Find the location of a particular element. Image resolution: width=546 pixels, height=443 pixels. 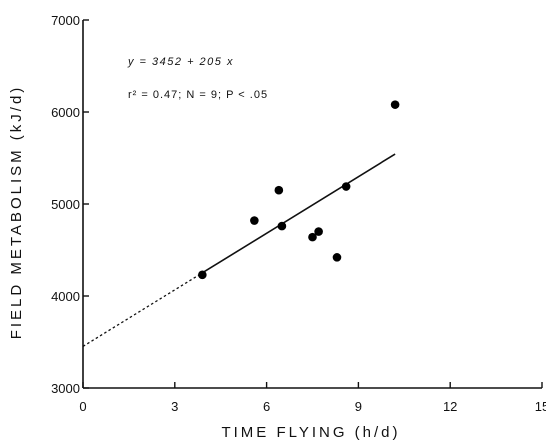

regression-fit-solid is located at coordinates (298, 213).